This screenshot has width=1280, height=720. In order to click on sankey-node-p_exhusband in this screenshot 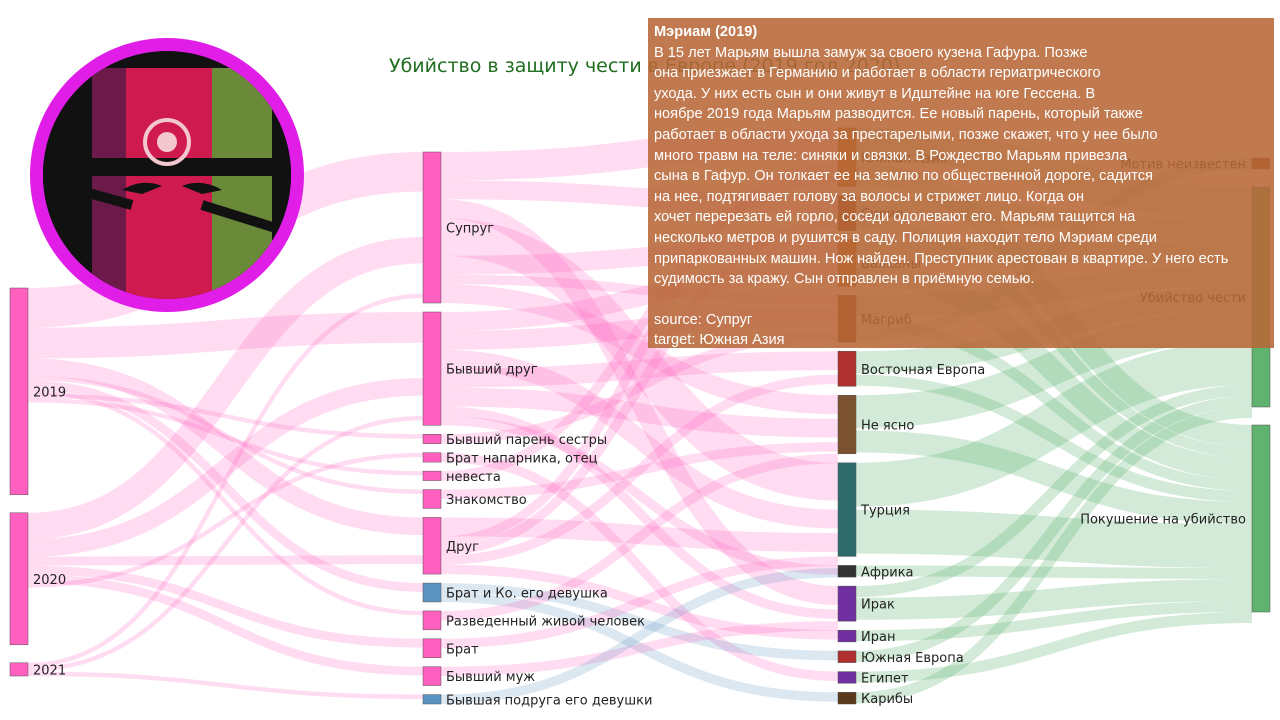, I will do `click(432, 676)`.